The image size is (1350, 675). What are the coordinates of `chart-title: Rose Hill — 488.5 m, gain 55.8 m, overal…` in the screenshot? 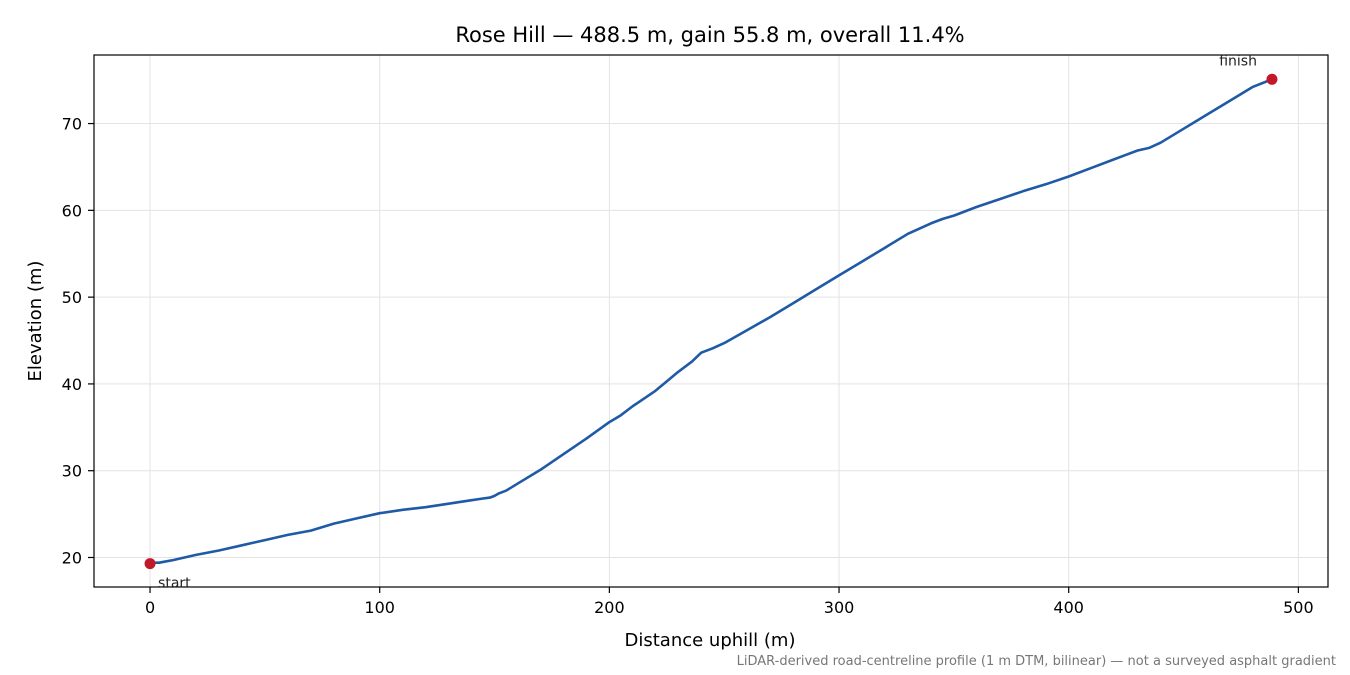 It's located at (709, 35).